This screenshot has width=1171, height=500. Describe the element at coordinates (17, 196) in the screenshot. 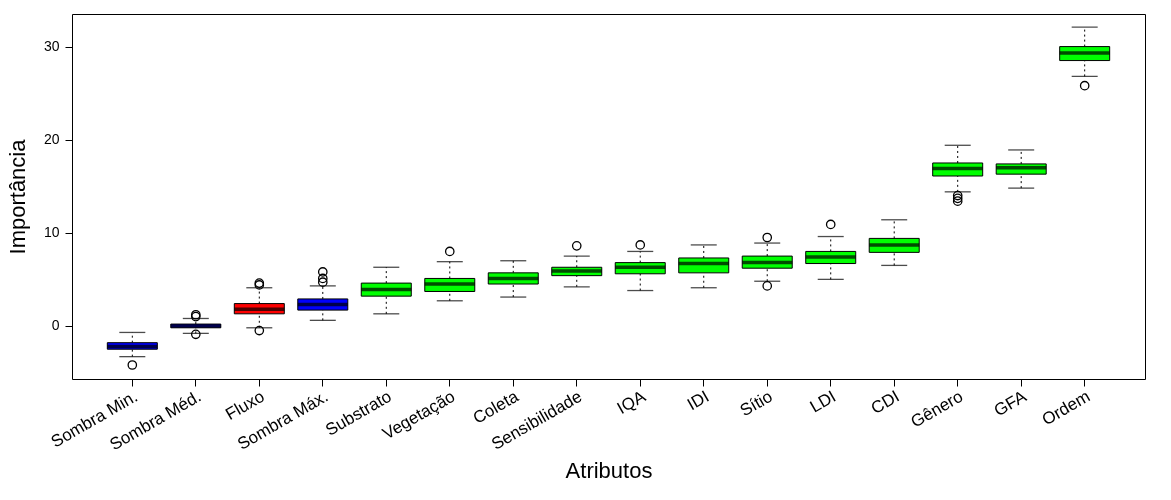

I see `y-axis-title: Importância` at that location.